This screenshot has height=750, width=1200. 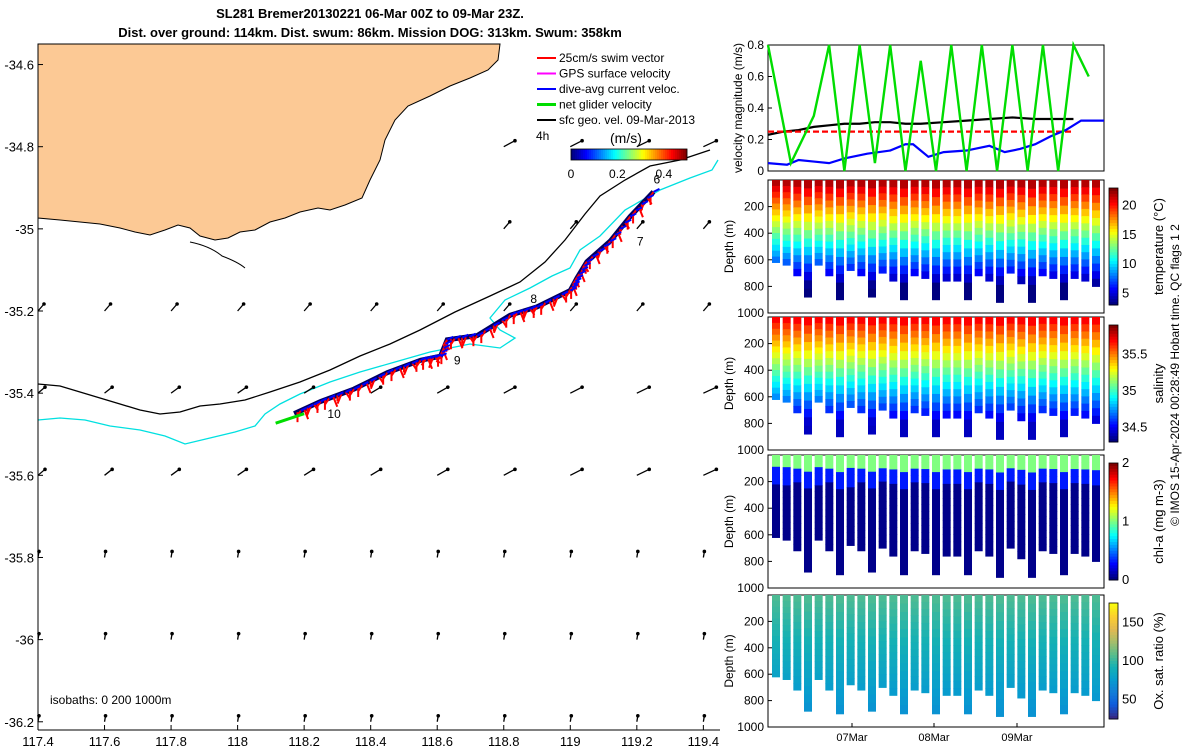 What do you see at coordinates (290, 418) in the screenshot?
I see `net-velocity-arrow` at bounding box center [290, 418].